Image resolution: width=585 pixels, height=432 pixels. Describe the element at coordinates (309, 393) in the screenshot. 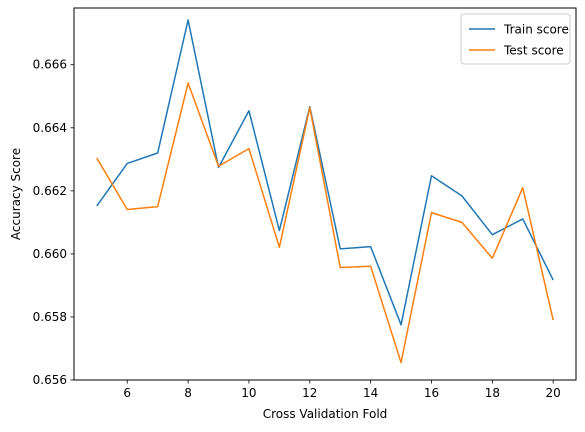

I see `x-tick-label: 12` at that location.